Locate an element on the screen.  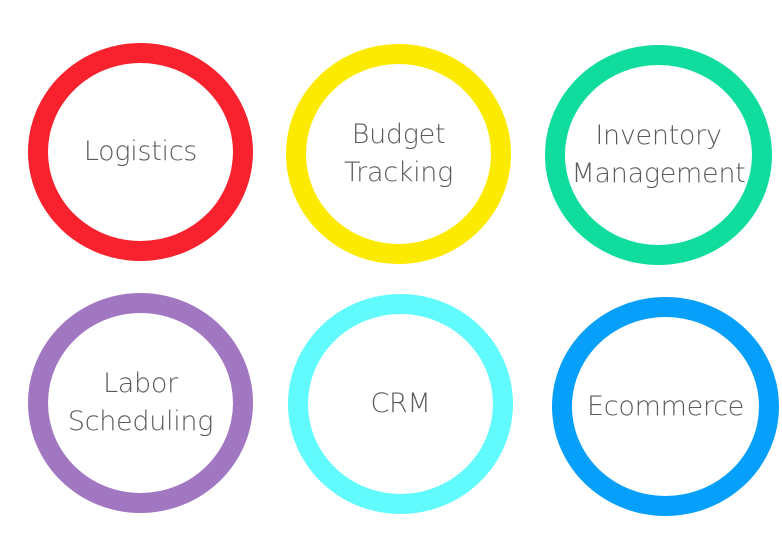
ring-logistics-label: Logistics is located at coordinates (140, 152).